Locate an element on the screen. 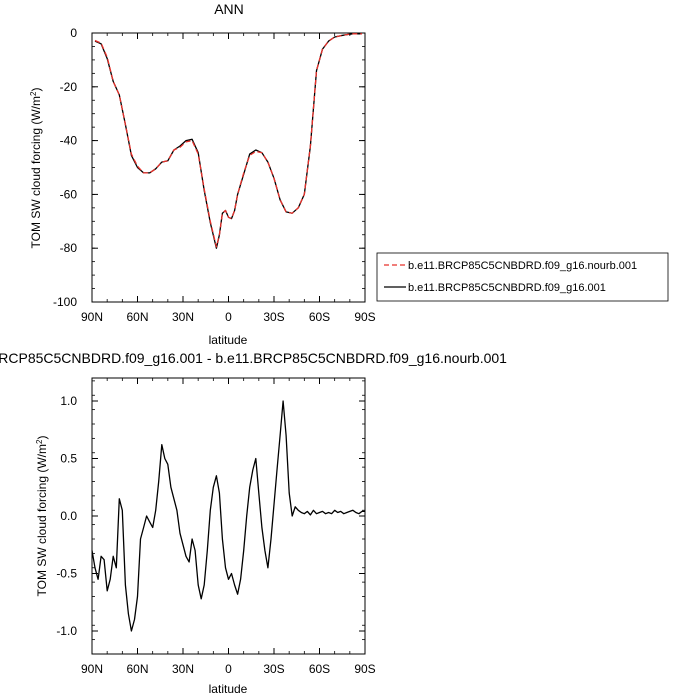 The height and width of the screenshot is (700, 700). top-xtick-label-6: 90S is located at coordinates (364, 317).